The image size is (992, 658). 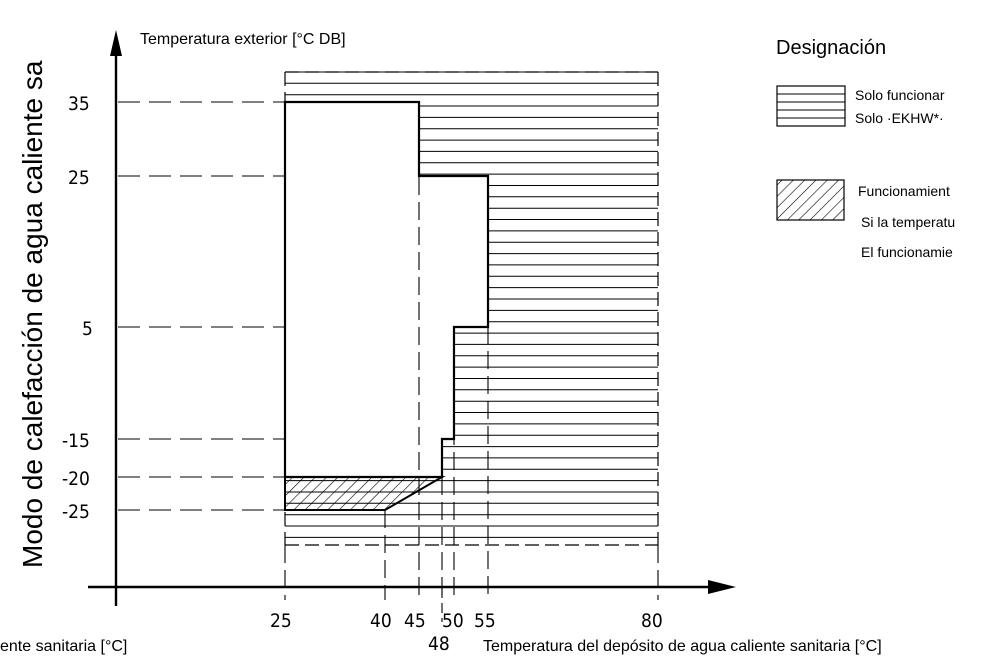 I want to click on y-tick-label-35: 35, so click(x=79, y=104).